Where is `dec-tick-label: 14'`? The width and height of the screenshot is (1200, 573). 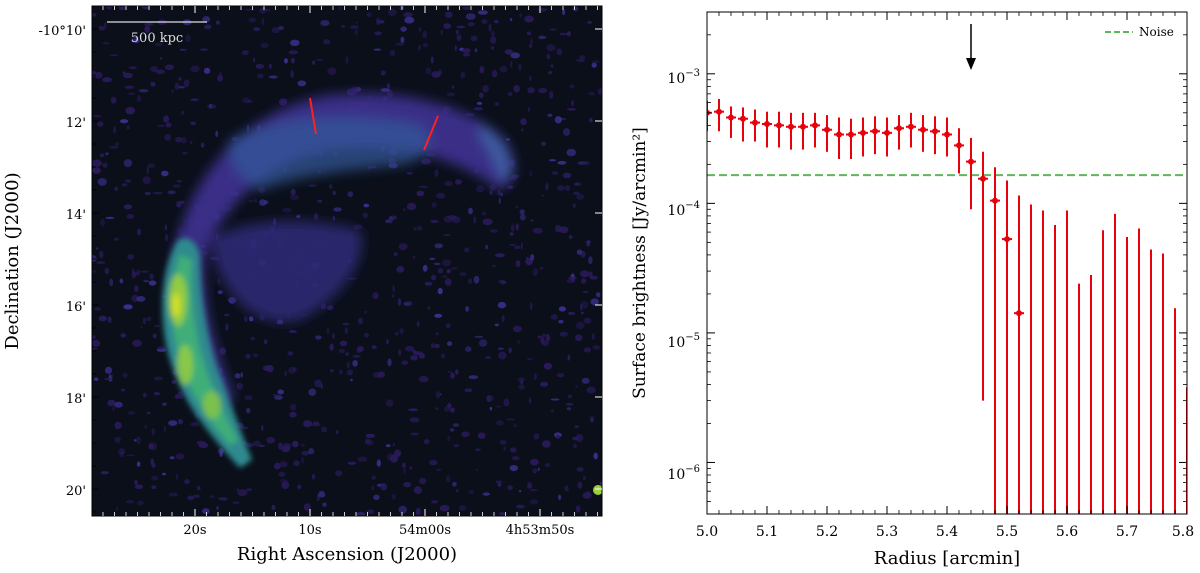
dec-tick-label: 14' is located at coordinates (76, 215).